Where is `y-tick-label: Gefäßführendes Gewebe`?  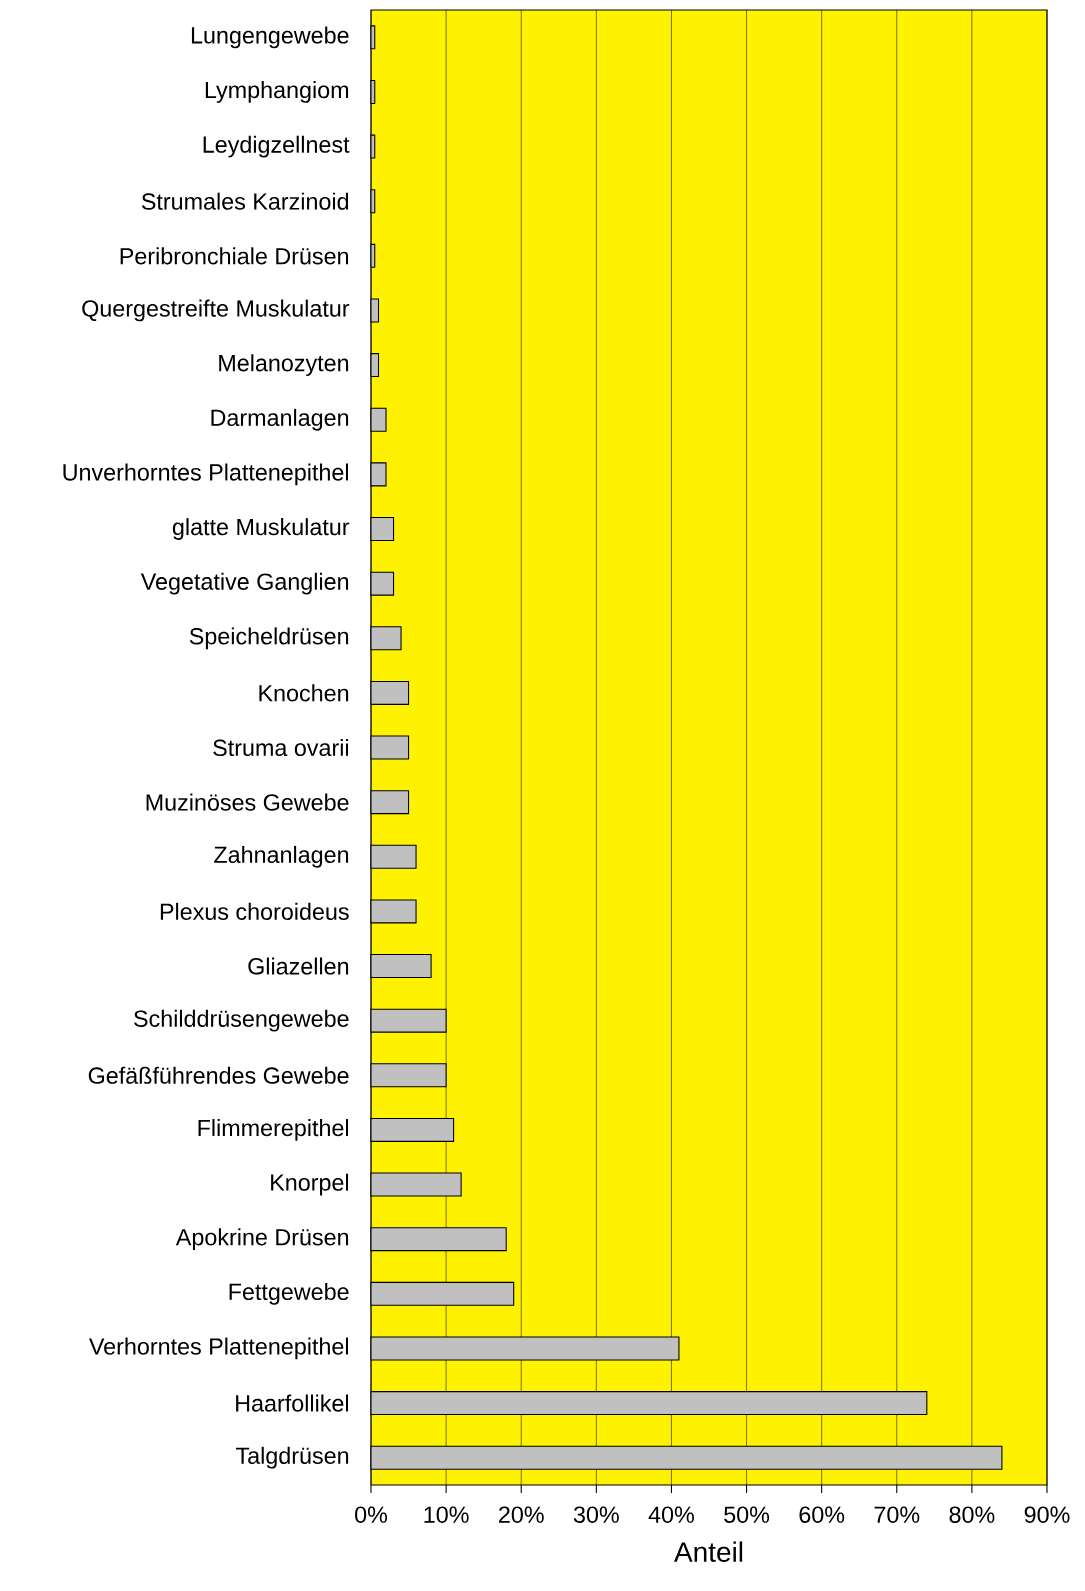 y-tick-label: Gefäßführendes Gewebe is located at coordinates (218, 1075).